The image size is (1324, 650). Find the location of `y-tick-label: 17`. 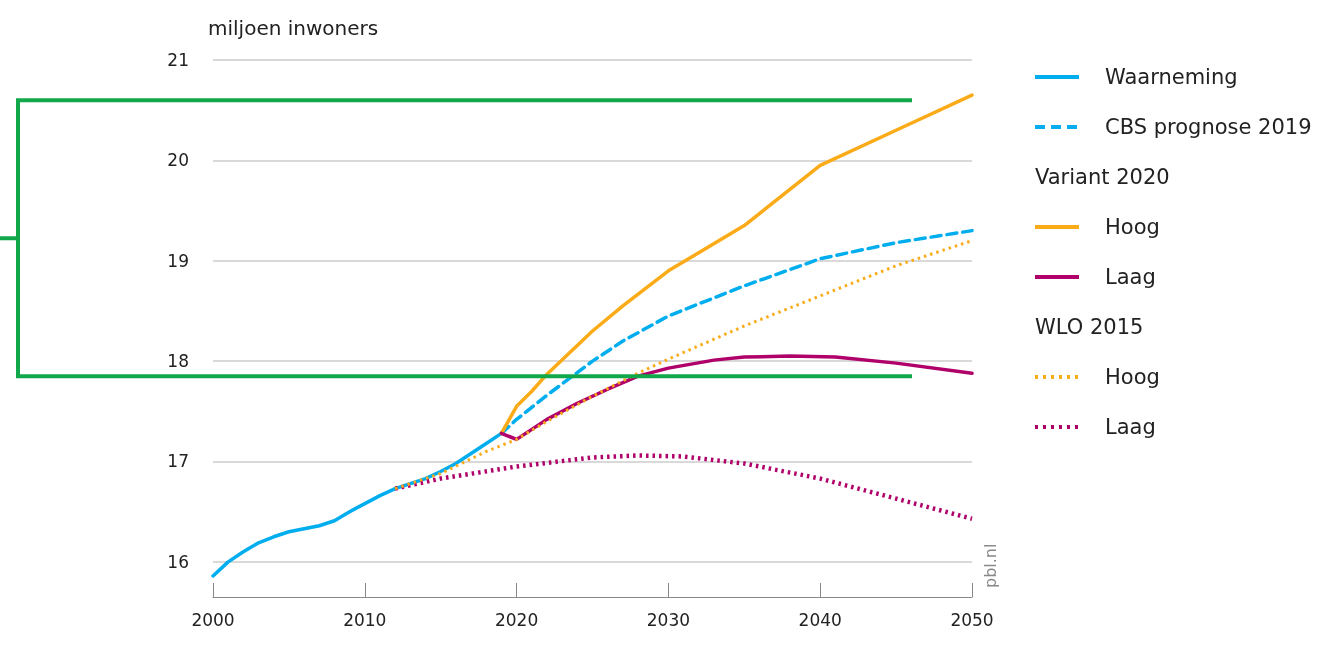

y-tick-label: 17 is located at coordinates (178, 461).